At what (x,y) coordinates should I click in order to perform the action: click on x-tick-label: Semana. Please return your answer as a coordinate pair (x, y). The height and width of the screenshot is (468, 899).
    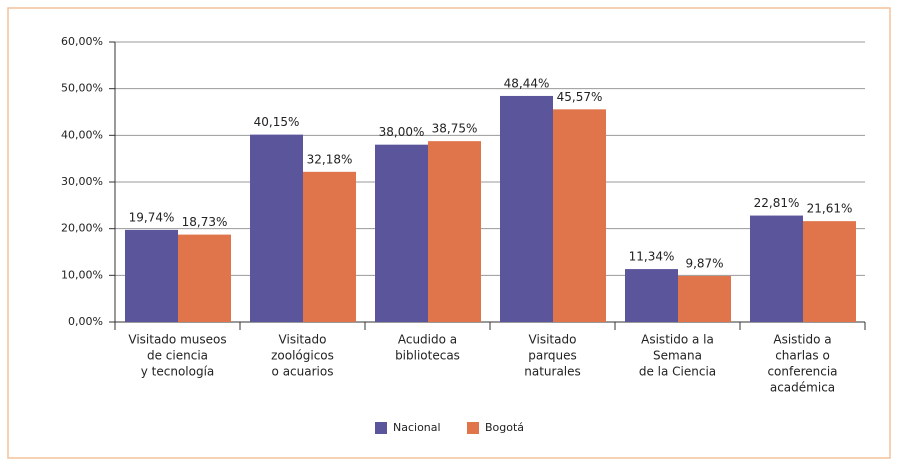
    Looking at the image, I should click on (677, 356).